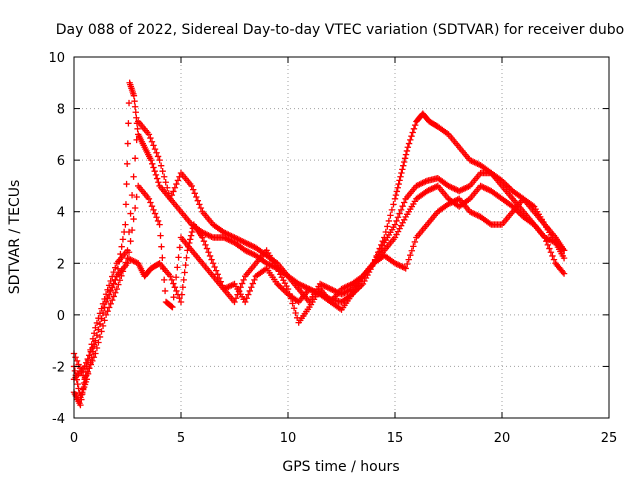 Image resolution: width=640 pixels, height=480 pixels. I want to click on y-tick-label: -4, so click(58, 419).